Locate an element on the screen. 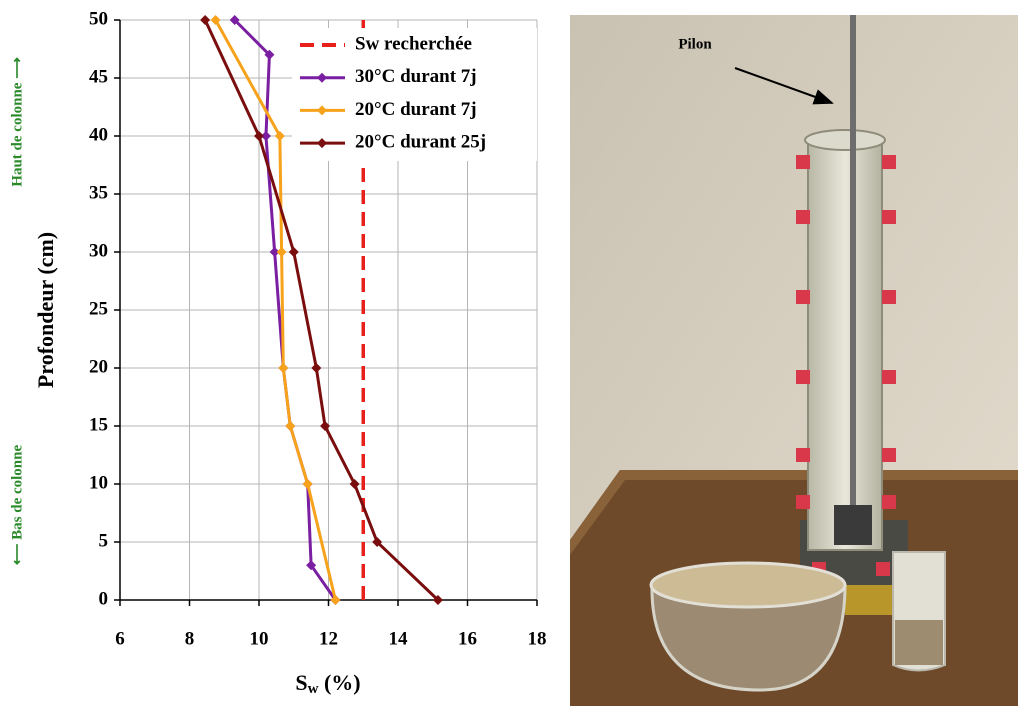 Image resolution: width=1021 pixels, height=714 pixels. annotation: ⟵ Bas de colonne is located at coordinates (17, 505).